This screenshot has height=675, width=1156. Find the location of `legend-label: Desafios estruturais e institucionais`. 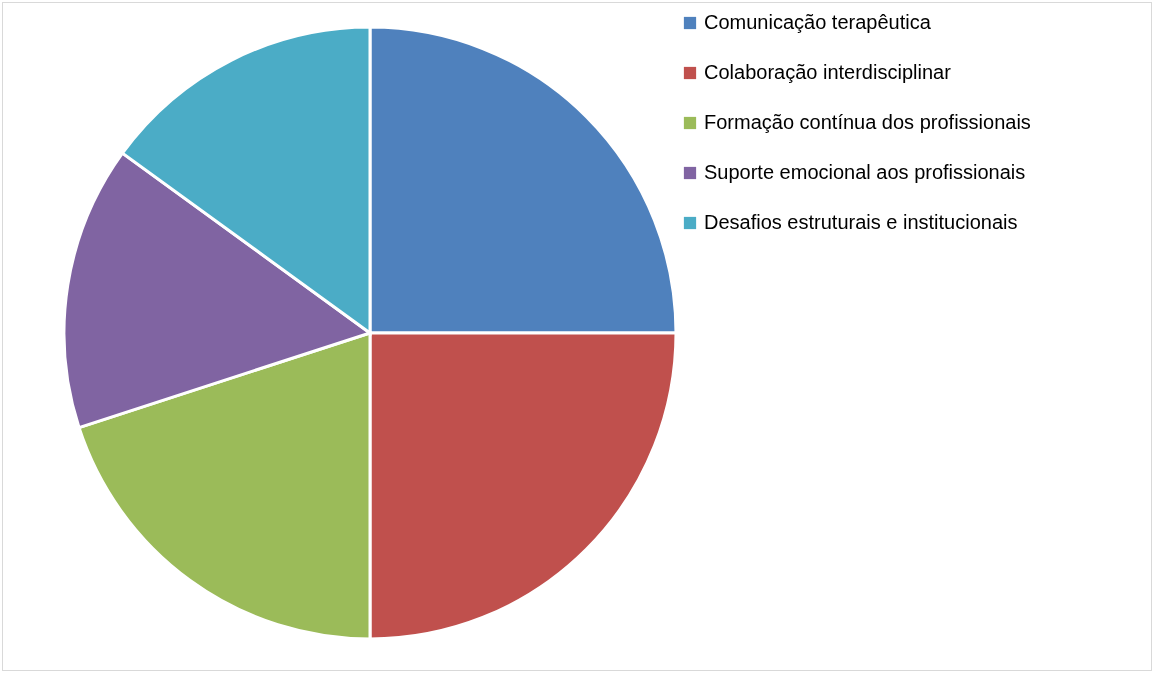

legend-label: Desafios estruturais e institucionais is located at coordinates (861, 222).